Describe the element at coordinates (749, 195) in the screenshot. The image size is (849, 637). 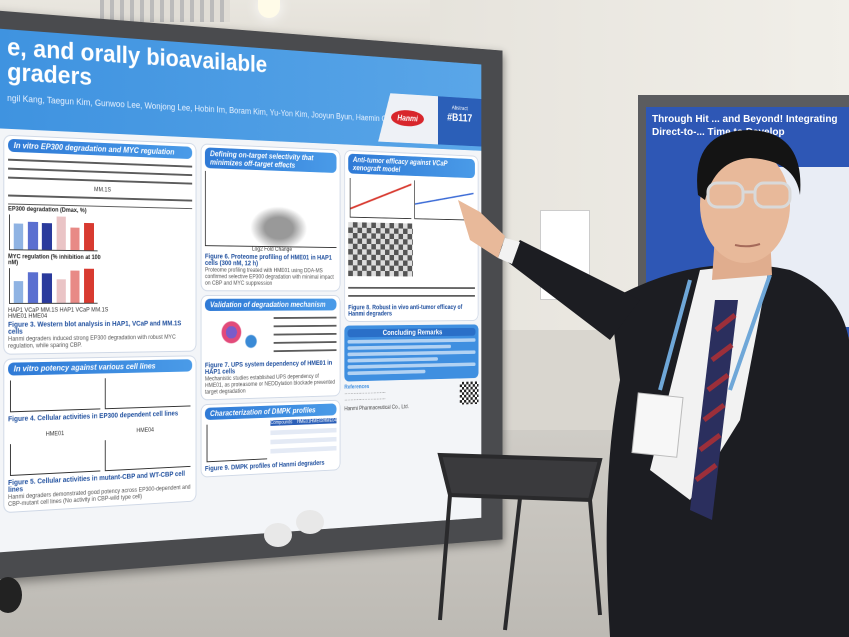
I see `glasses-icon` at that location.